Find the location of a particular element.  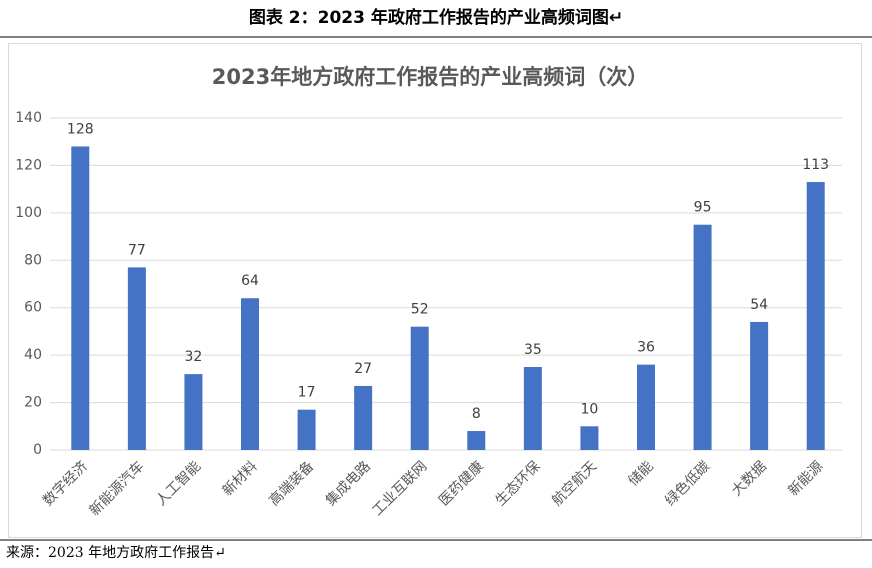

data-label: 27 is located at coordinates (363, 369).